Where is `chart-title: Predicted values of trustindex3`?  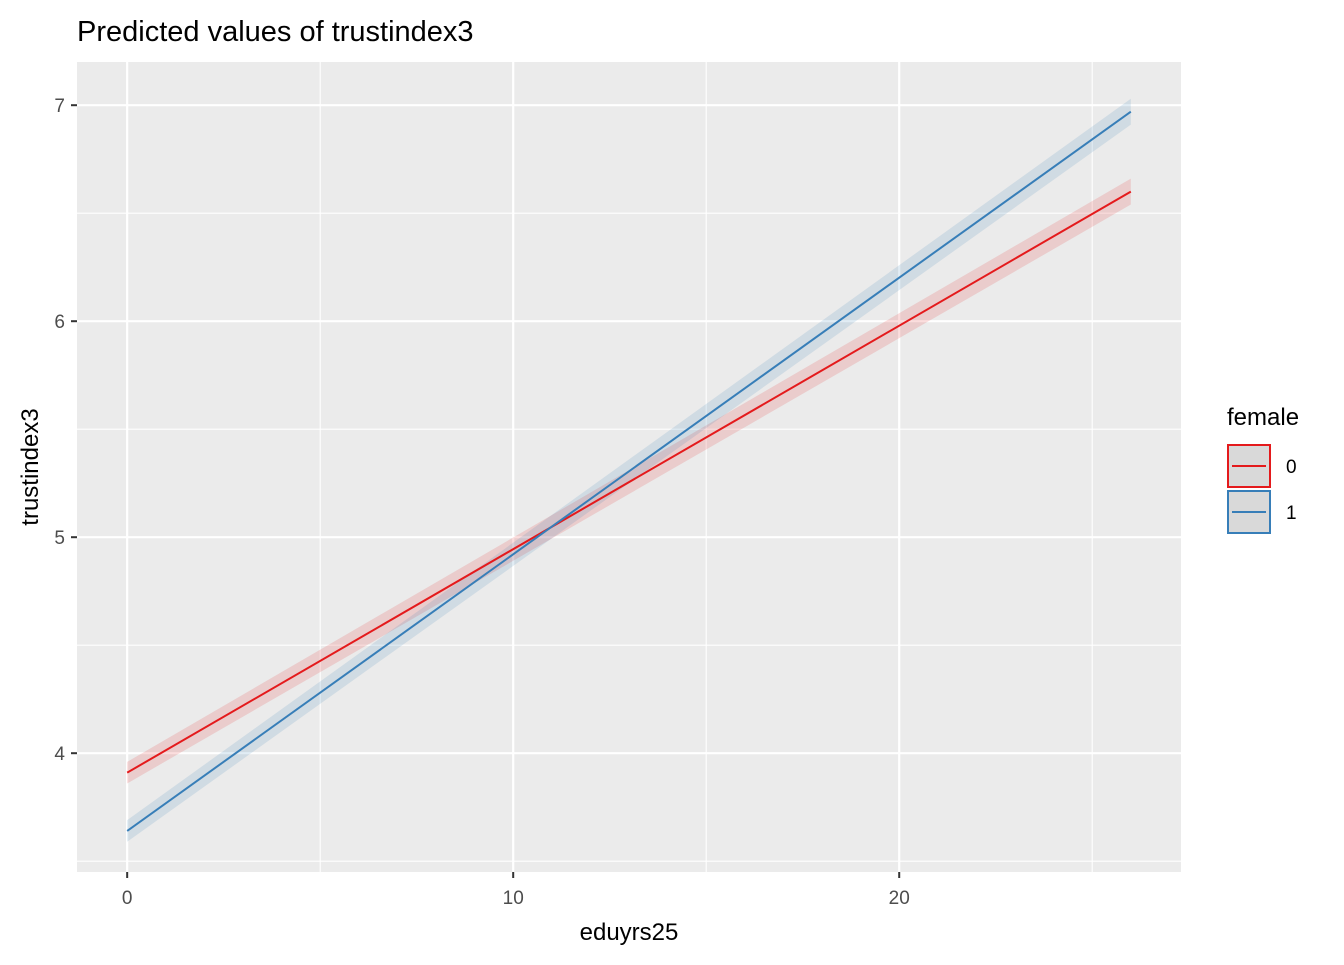 chart-title: Predicted values of trustindex3 is located at coordinates (275, 32).